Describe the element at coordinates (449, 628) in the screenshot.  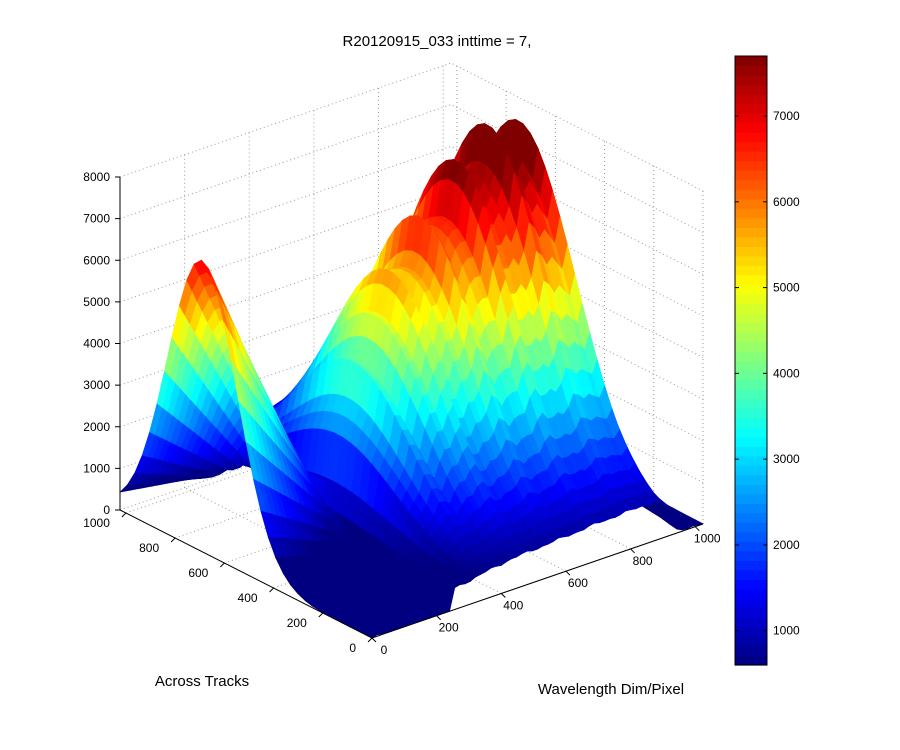
I see `x-tick-label: 200` at that location.